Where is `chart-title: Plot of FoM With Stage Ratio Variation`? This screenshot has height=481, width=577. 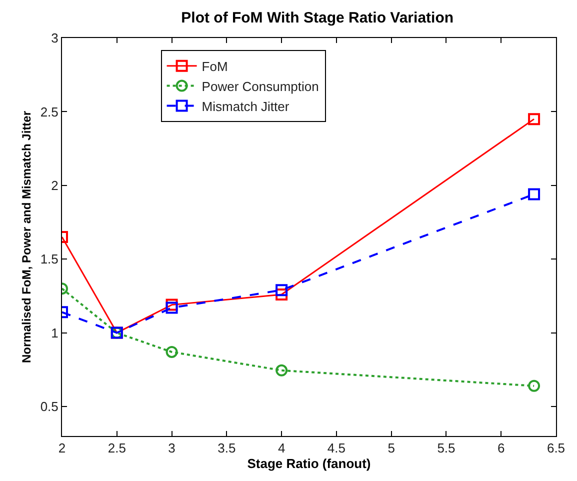 chart-title: Plot of FoM With Stage Ratio Variation is located at coordinates (317, 18).